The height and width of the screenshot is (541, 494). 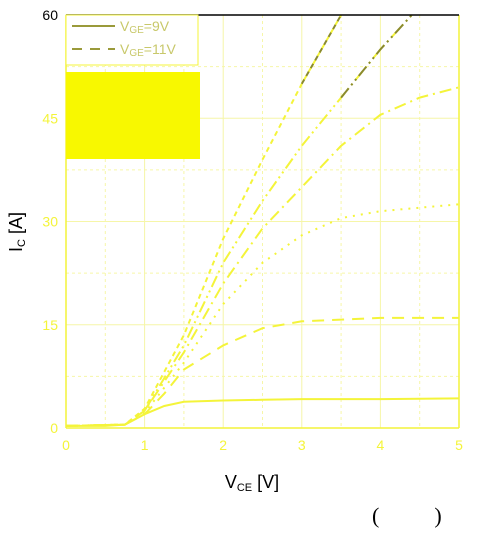 What do you see at coordinates (17, 232) in the screenshot?
I see `y-axis-label: IC [A]` at bounding box center [17, 232].